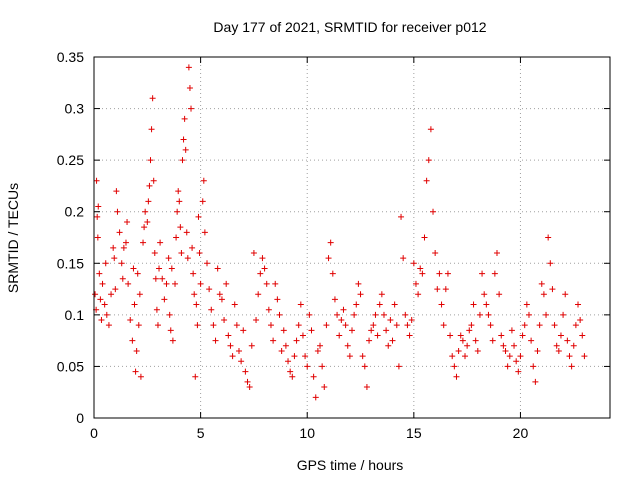 This screenshot has width=640, height=485. What do you see at coordinates (307, 433) in the screenshot?
I see `x-tick-label: 10` at bounding box center [307, 433].